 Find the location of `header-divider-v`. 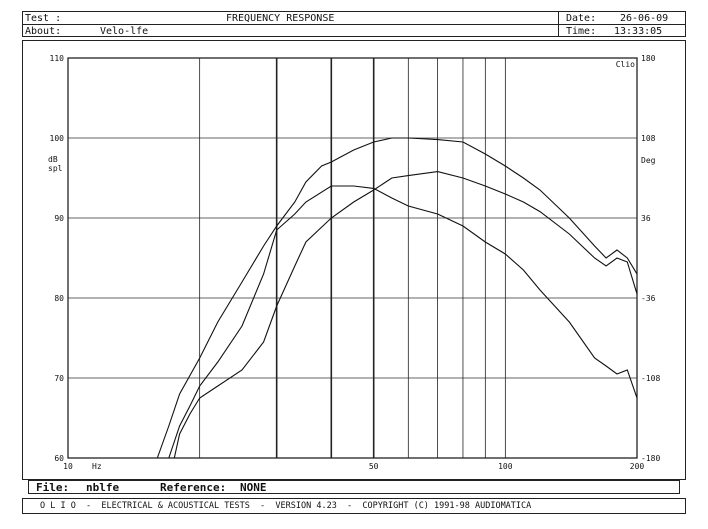

header-divider-v is located at coordinates (558, 24).